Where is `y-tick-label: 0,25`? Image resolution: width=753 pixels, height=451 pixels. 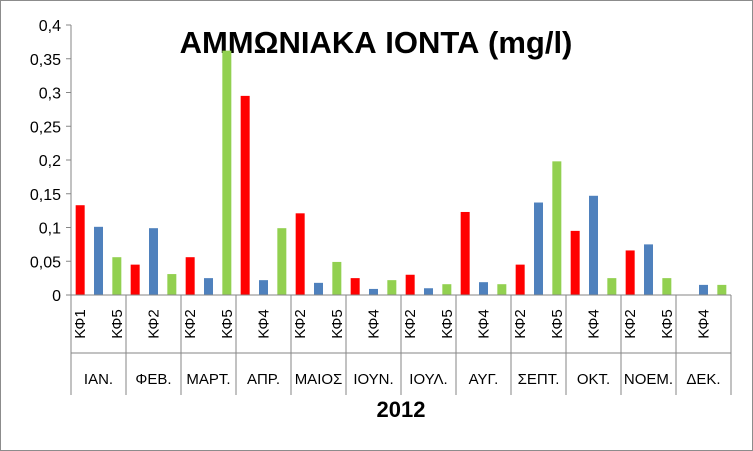 y-tick-label: 0,25 is located at coordinates (45, 127).